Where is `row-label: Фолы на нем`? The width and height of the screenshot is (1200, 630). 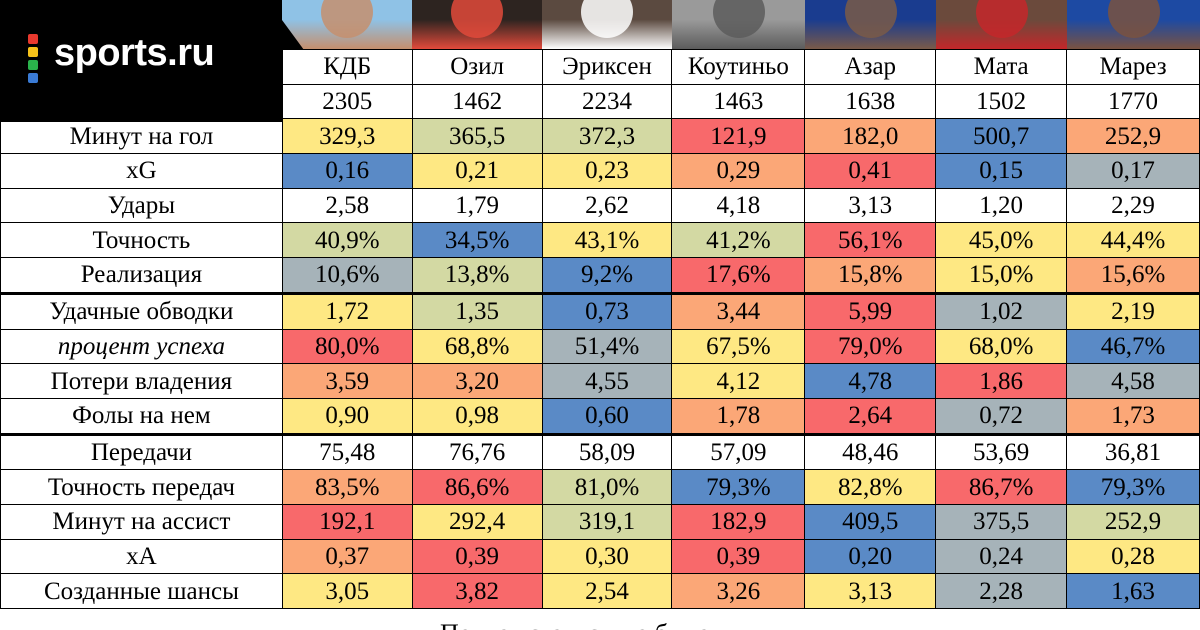
row-label: Фолы на нем is located at coordinates (141, 416).